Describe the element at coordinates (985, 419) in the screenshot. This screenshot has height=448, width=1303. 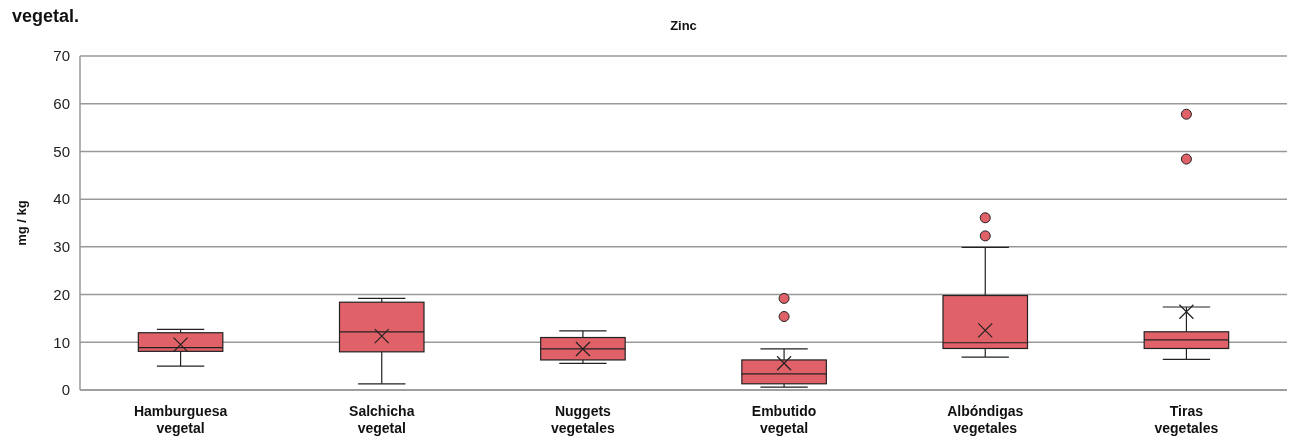
I see `x-tick-label: Albóndigas vegetales` at that location.